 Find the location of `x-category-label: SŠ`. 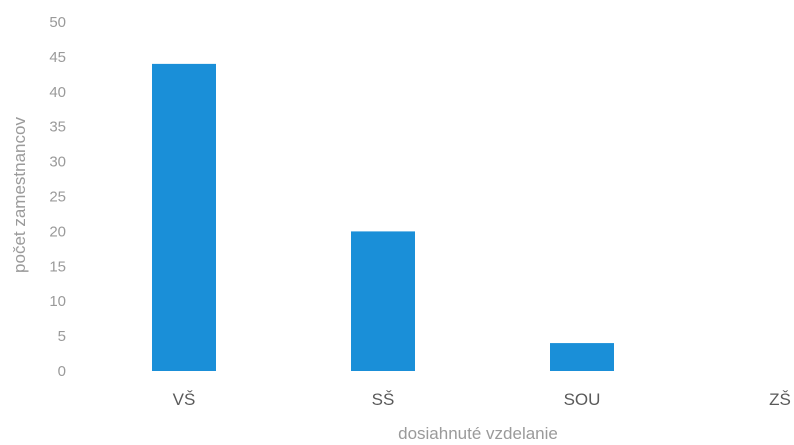

x-category-label: SŠ is located at coordinates (383, 399).